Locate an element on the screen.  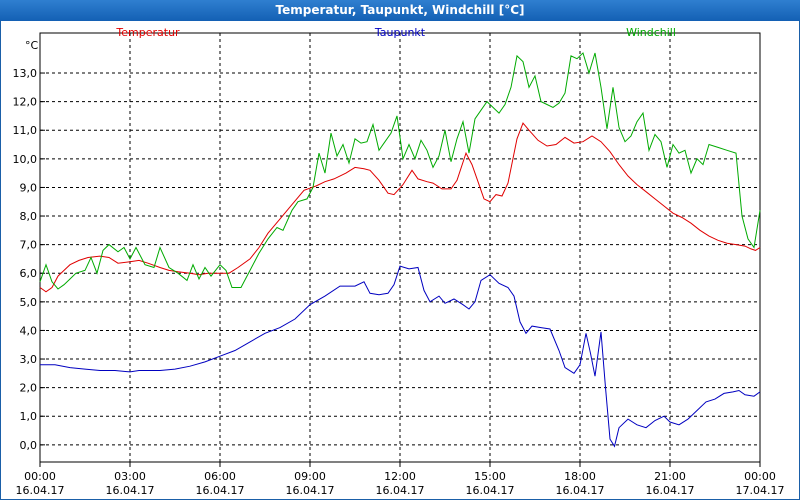
y-tick-label: 0,0 is located at coordinates (29, 445).